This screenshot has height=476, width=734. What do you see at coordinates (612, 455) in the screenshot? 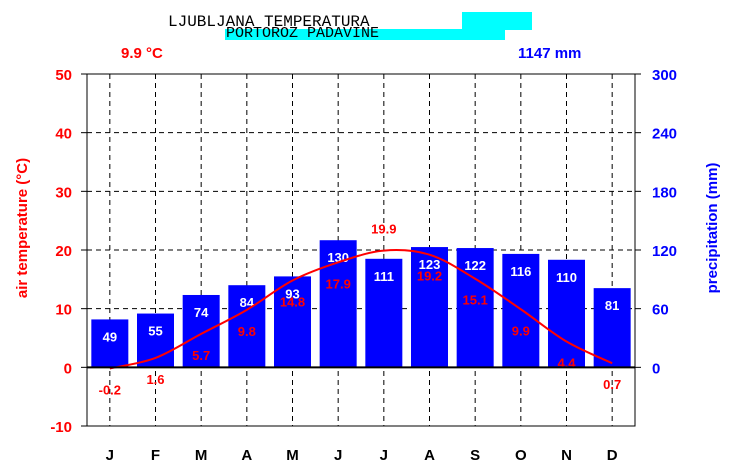
I see `month-tick-label: D` at bounding box center [612, 455].